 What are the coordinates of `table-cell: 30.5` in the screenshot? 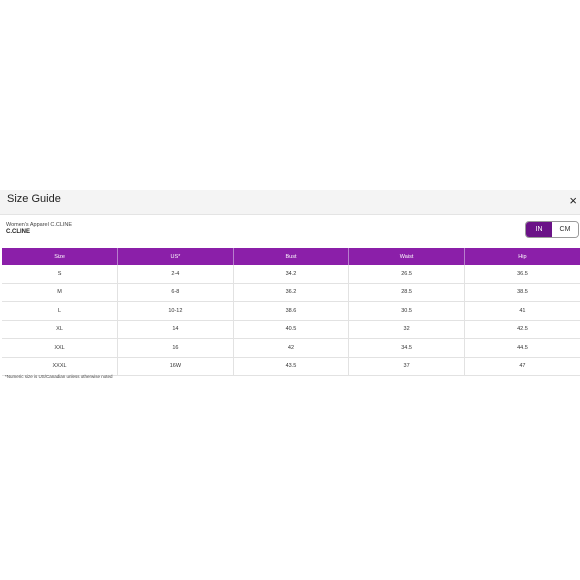 It's located at (406, 311).